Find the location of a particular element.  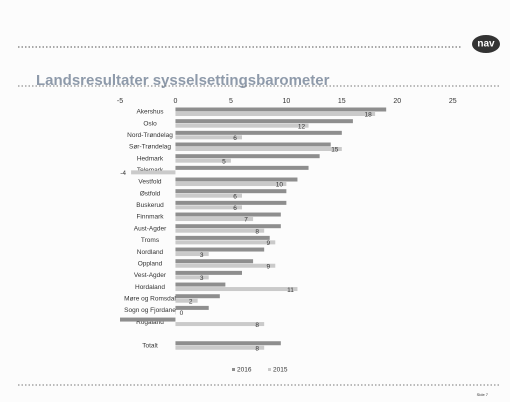

legend-label: 2016 is located at coordinates (244, 370).